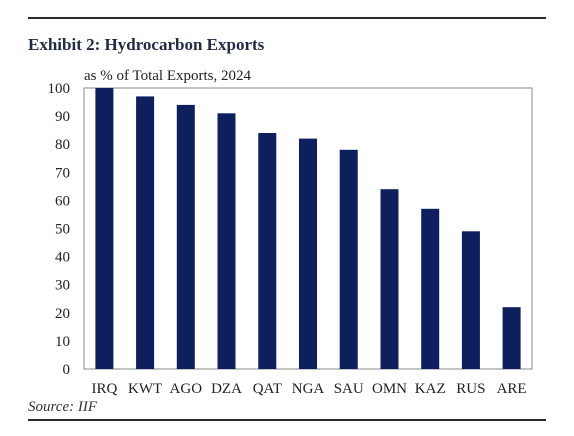  What do you see at coordinates (62, 145) in the screenshot?
I see `y-tick-label: 80` at bounding box center [62, 145].